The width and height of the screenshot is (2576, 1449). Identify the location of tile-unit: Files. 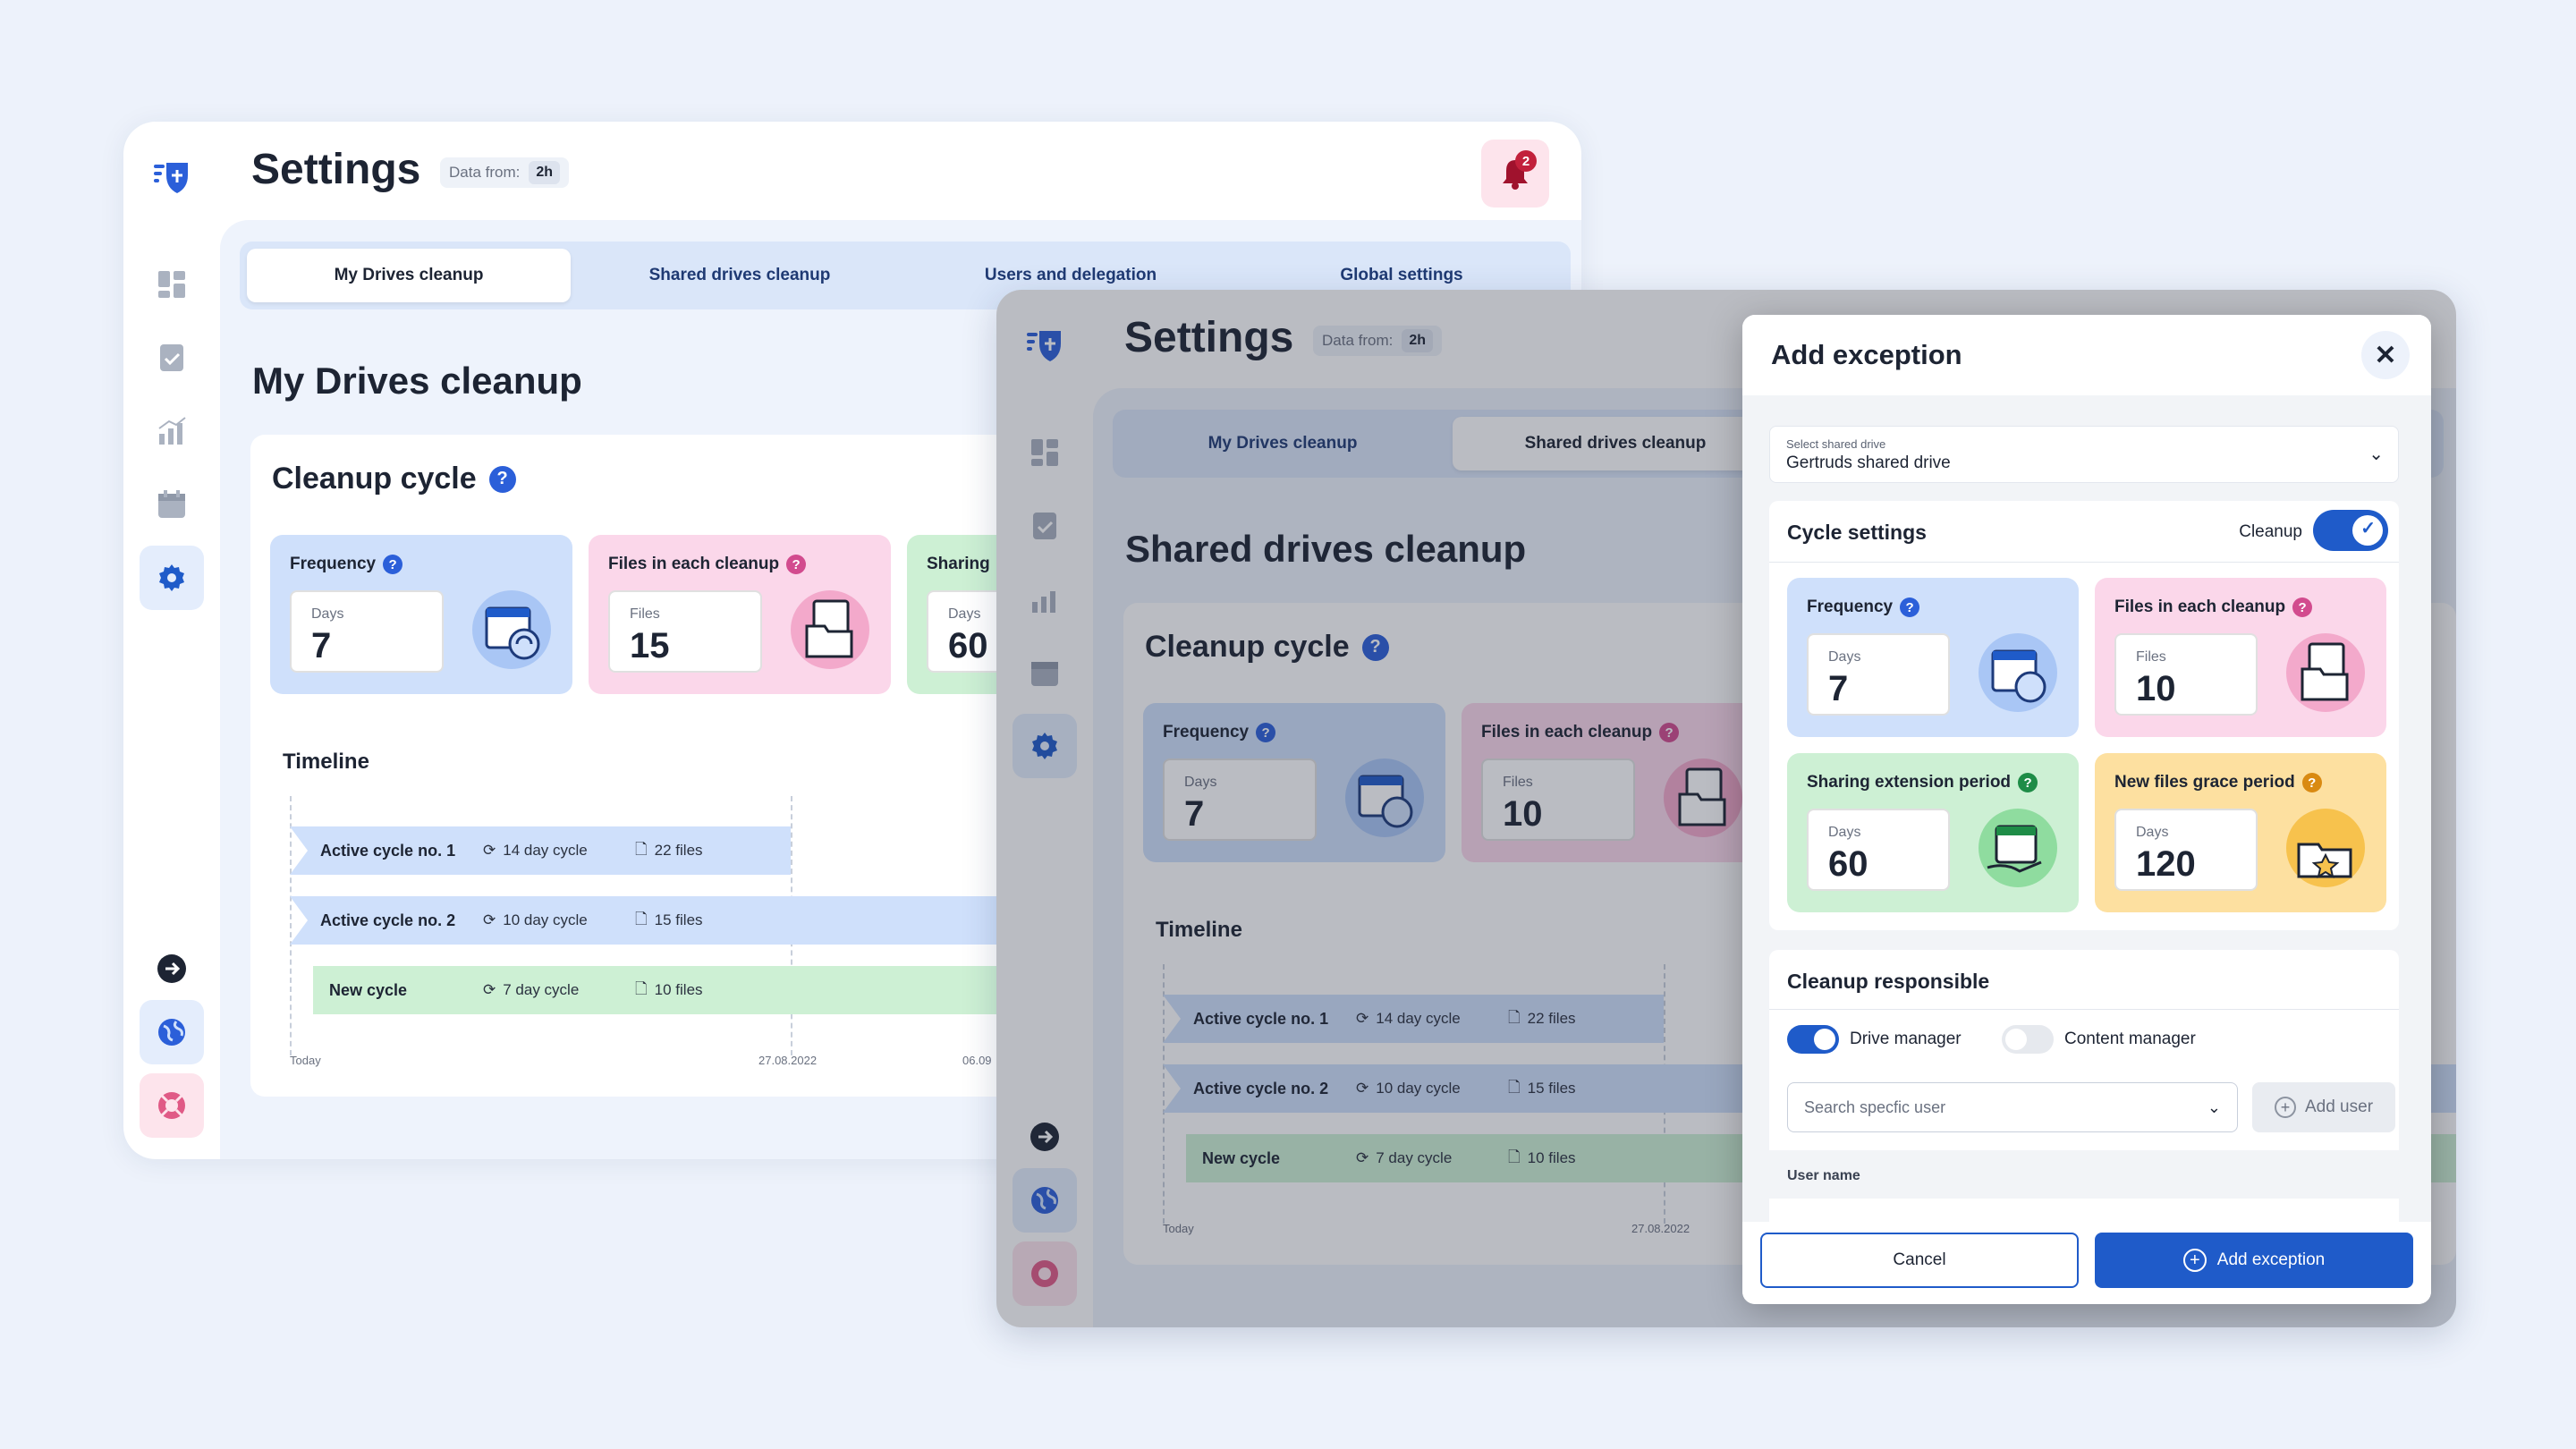
(645, 614).